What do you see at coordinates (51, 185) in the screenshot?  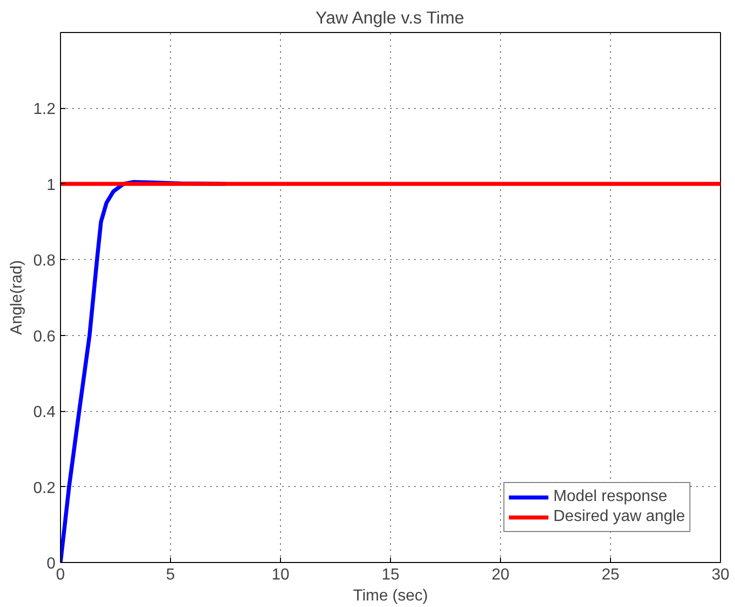 I see `y-tick-label: 1` at bounding box center [51, 185].